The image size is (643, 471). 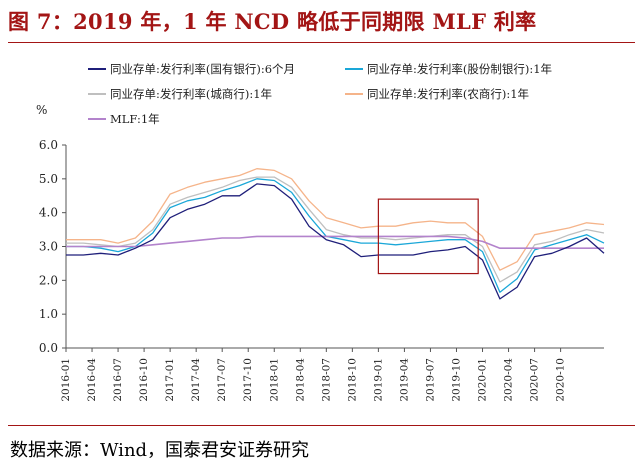 I want to click on x-tick-label: 2017-04, so click(x=196, y=380).